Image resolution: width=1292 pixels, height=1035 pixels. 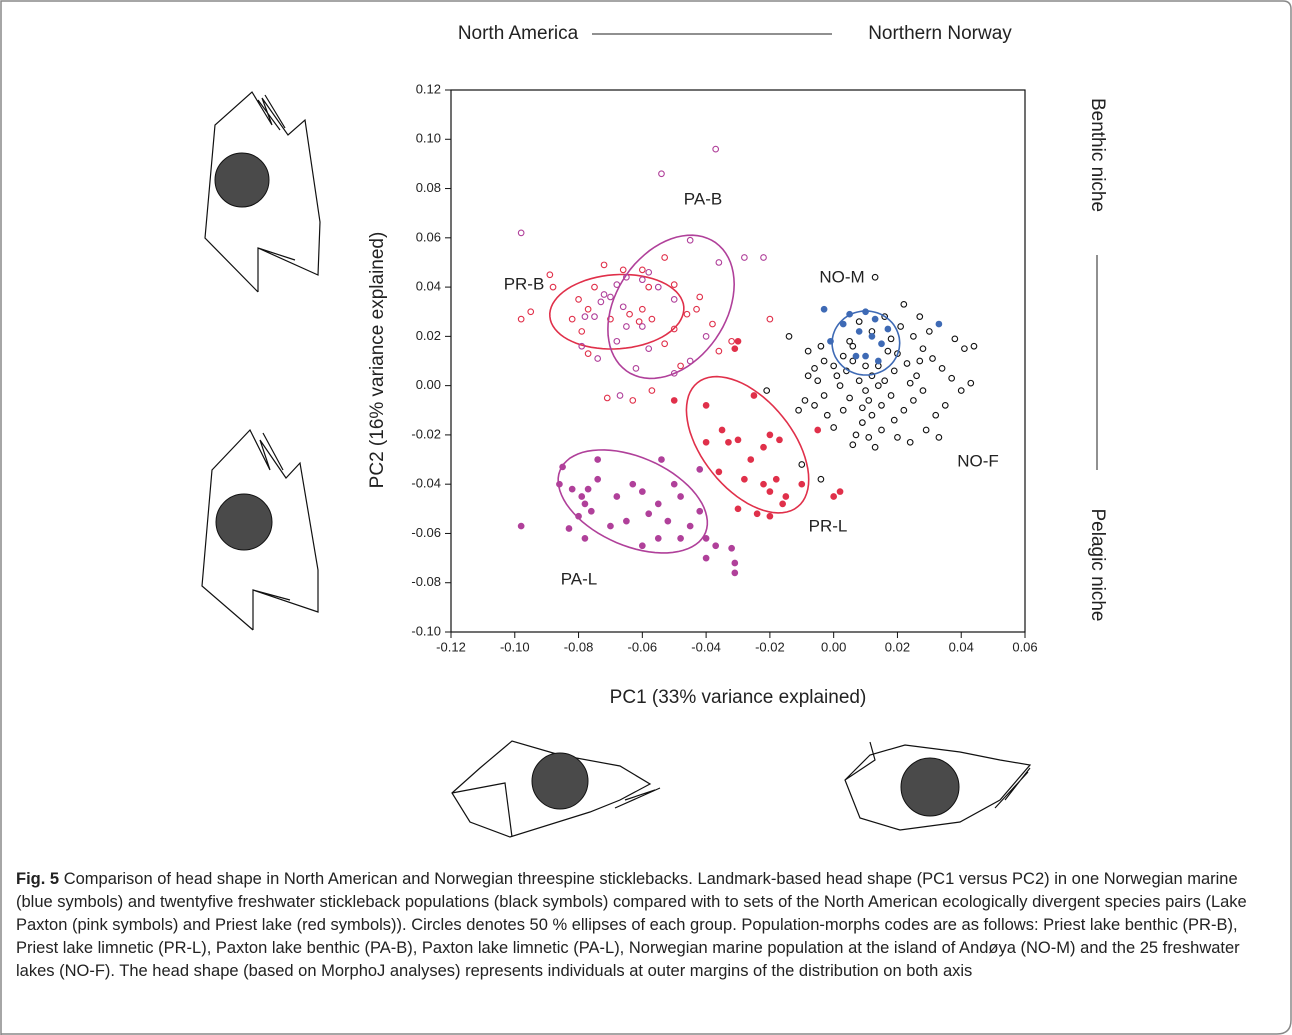 I want to click on group-label: PA-B, so click(x=703, y=198).